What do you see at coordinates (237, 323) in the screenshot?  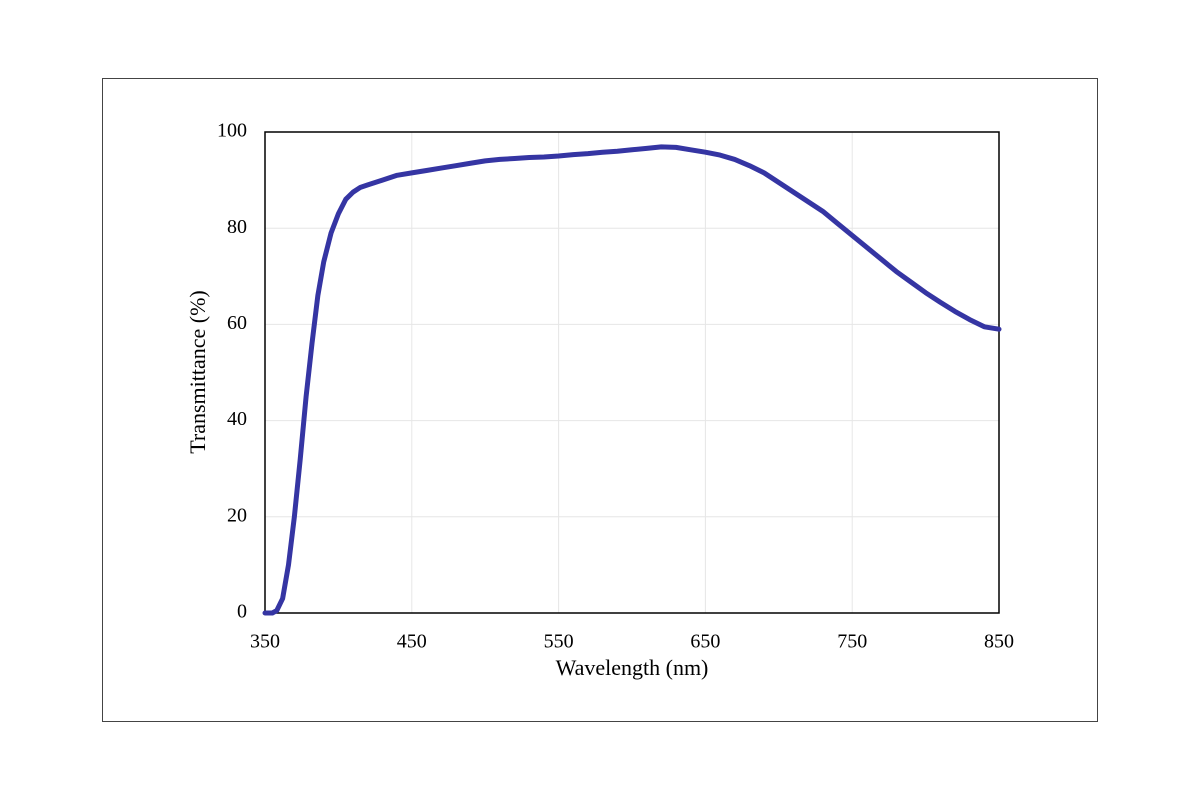 I see `y-tick-label: 60` at bounding box center [237, 323].